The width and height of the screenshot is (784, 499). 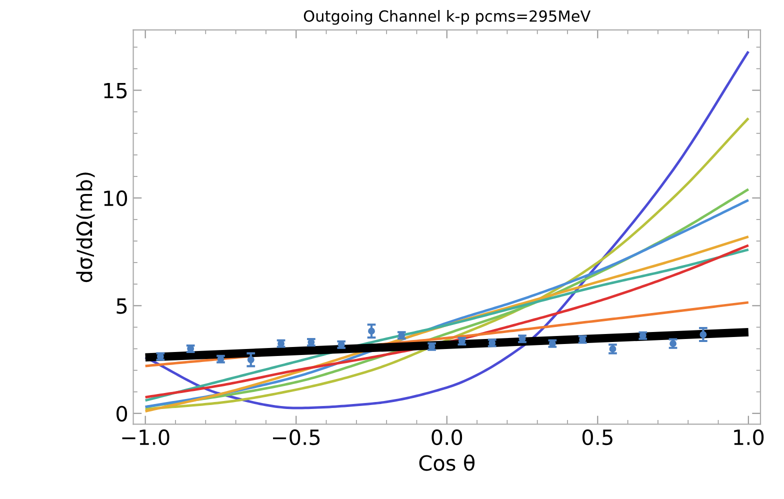 I want to click on y-tick-label: 10, so click(x=116, y=198).